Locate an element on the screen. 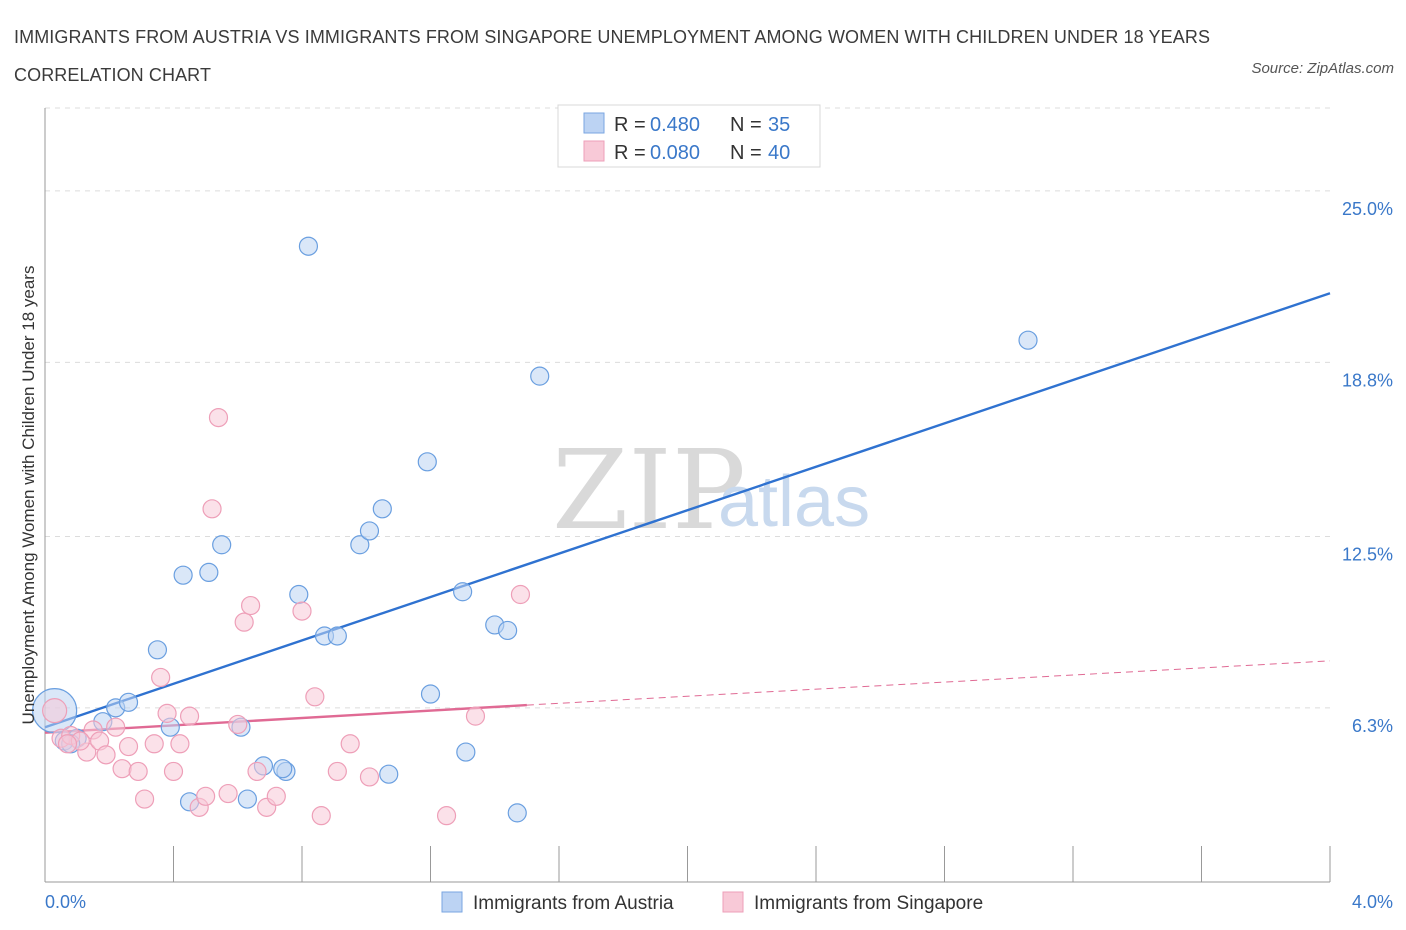 The width and height of the screenshot is (1406, 930). legend-n-label-austria: N = is located at coordinates (746, 125).